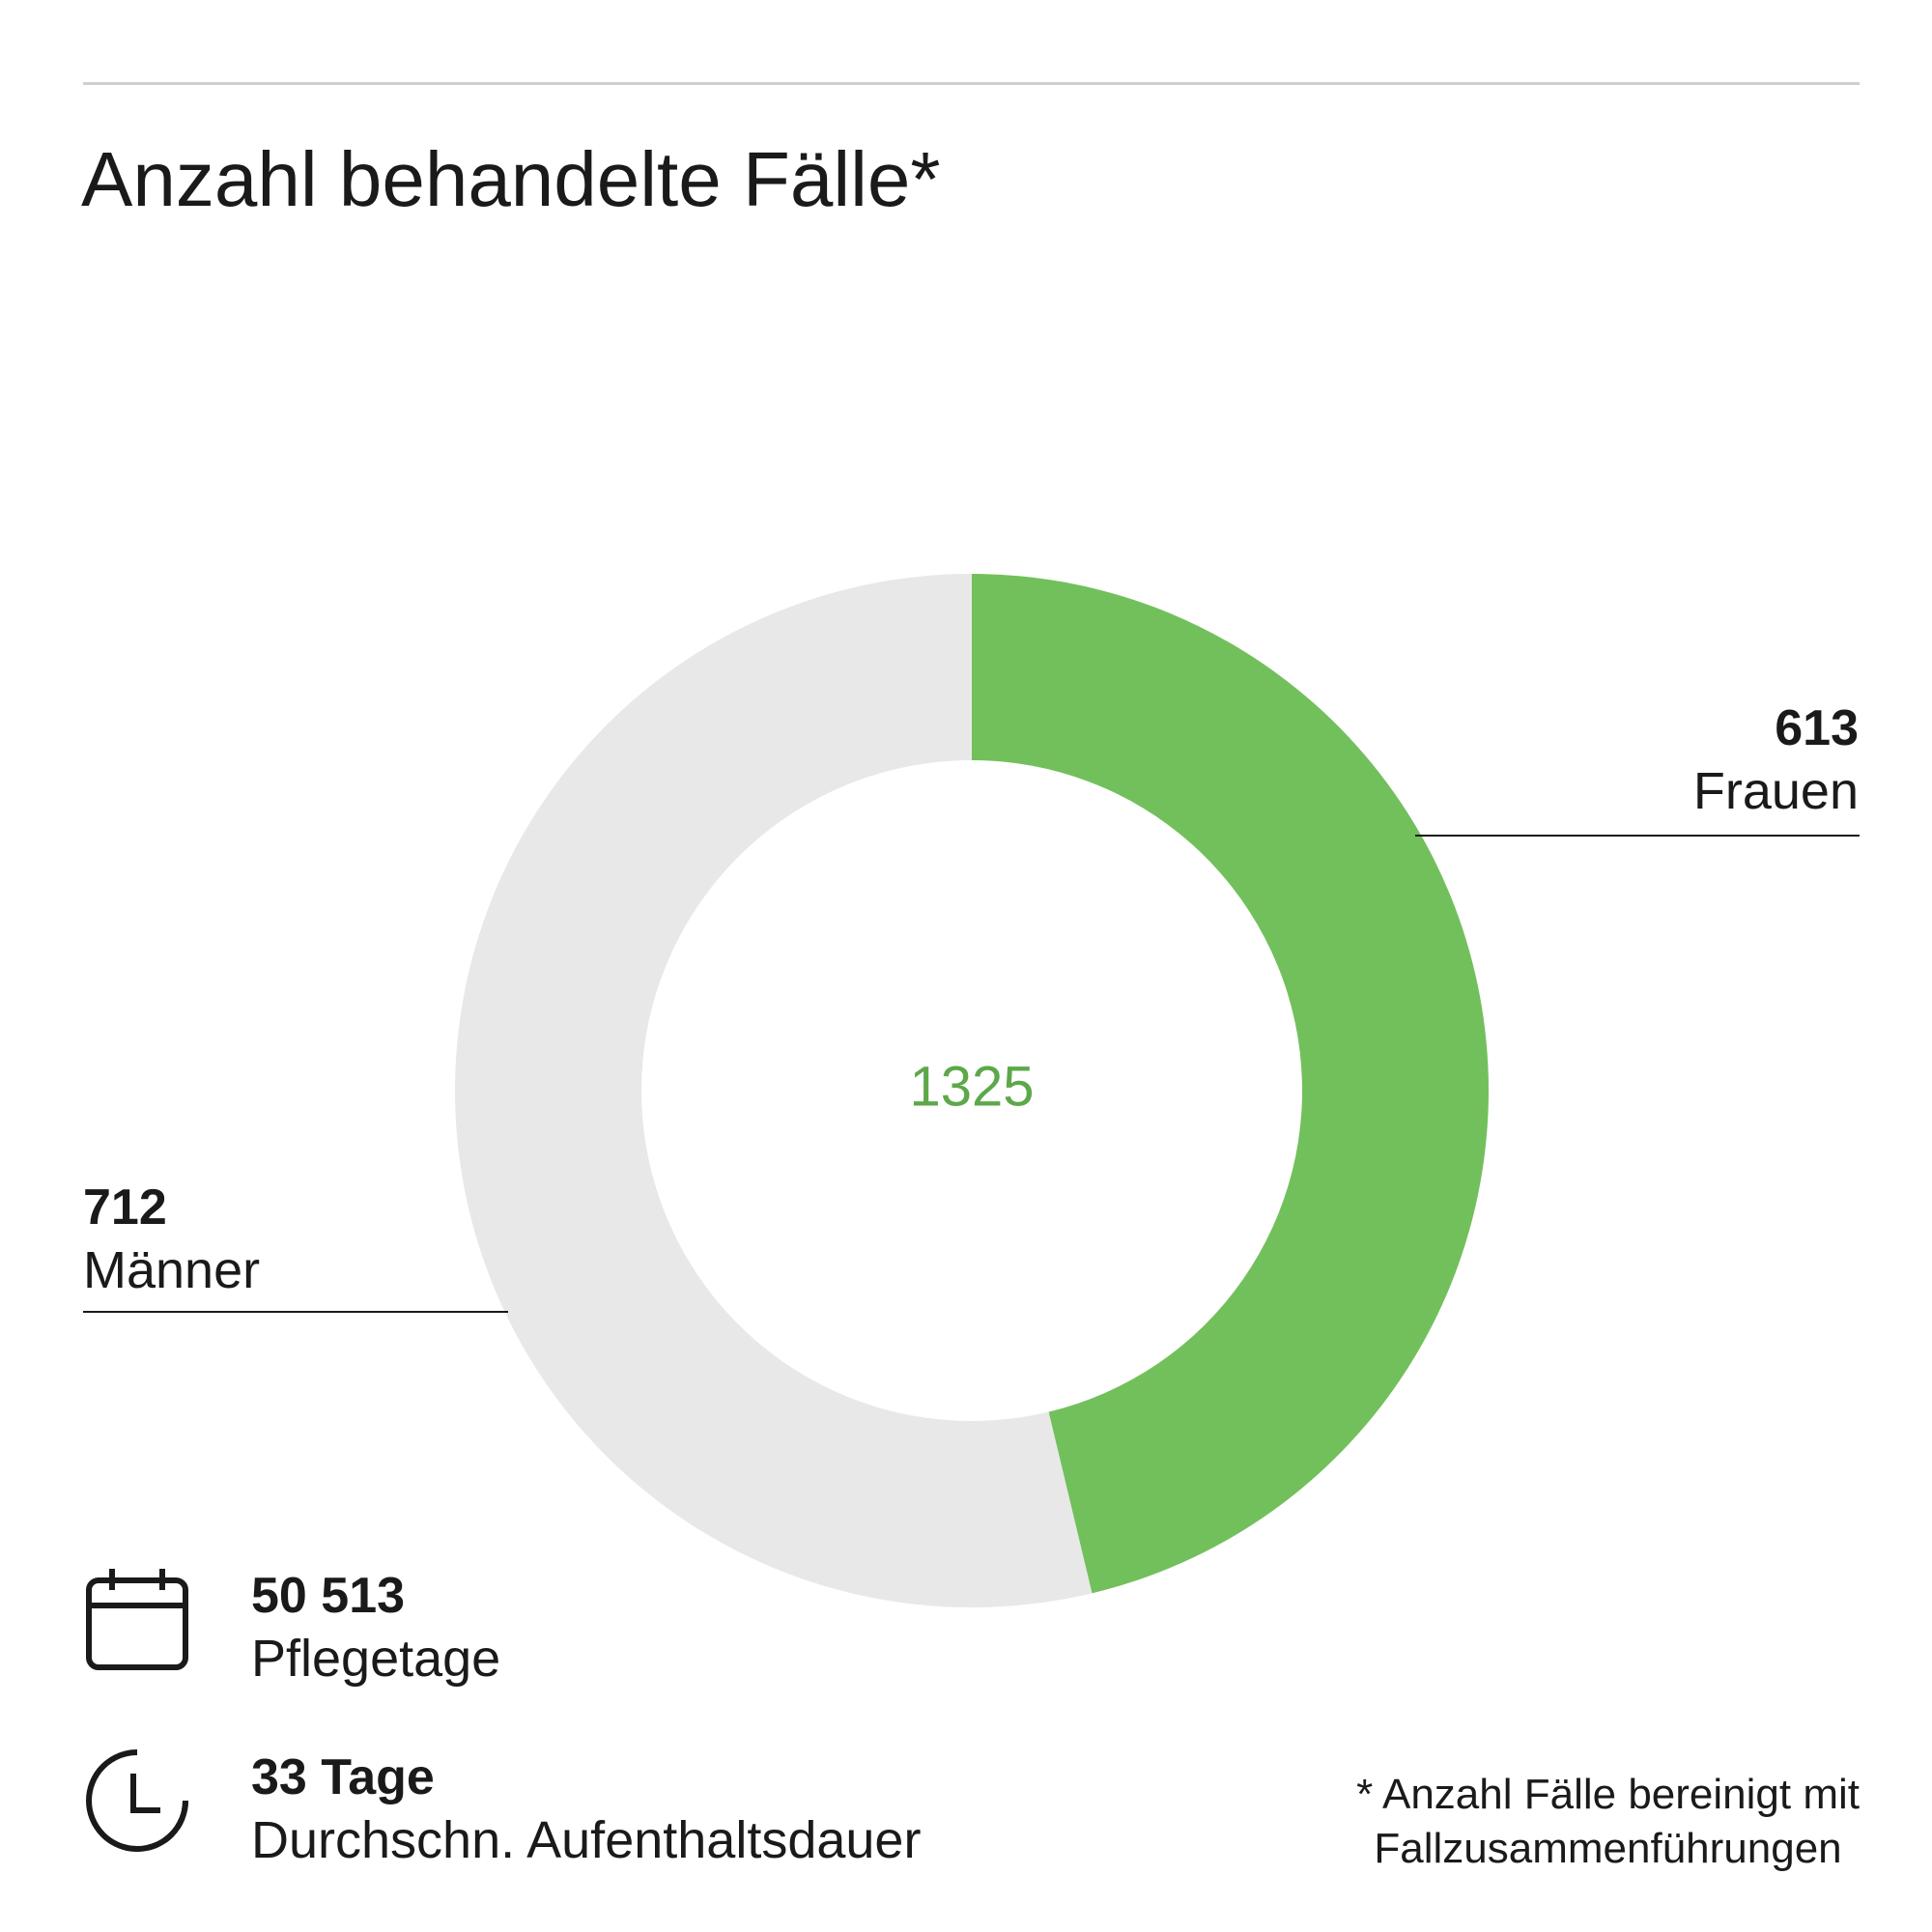 Image resolution: width=1932 pixels, height=1932 pixels. Describe the element at coordinates (1776, 760) in the screenshot. I see `callout-frauen: 613 Frauen` at that location.